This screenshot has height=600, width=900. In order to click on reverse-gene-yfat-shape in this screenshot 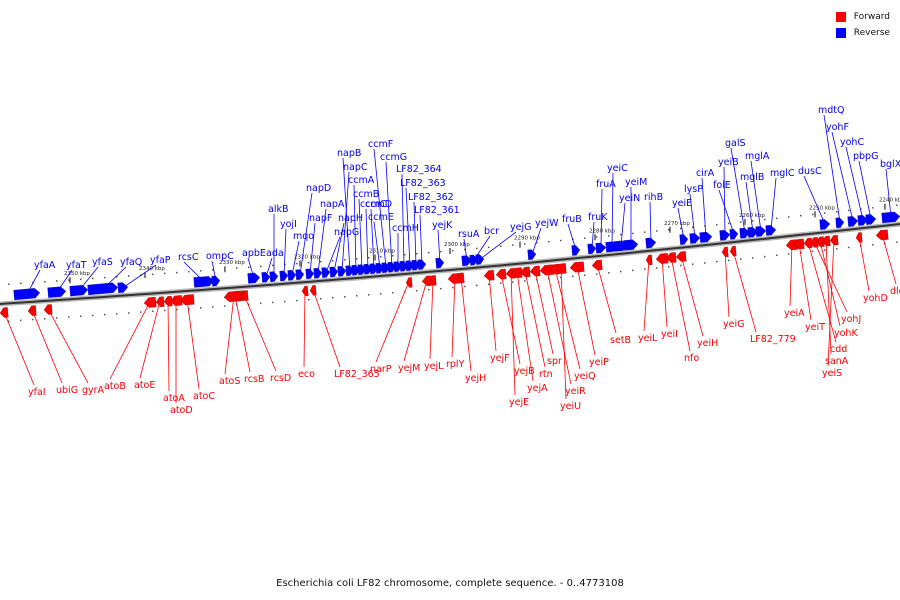, I will do `click(57, 292)`.